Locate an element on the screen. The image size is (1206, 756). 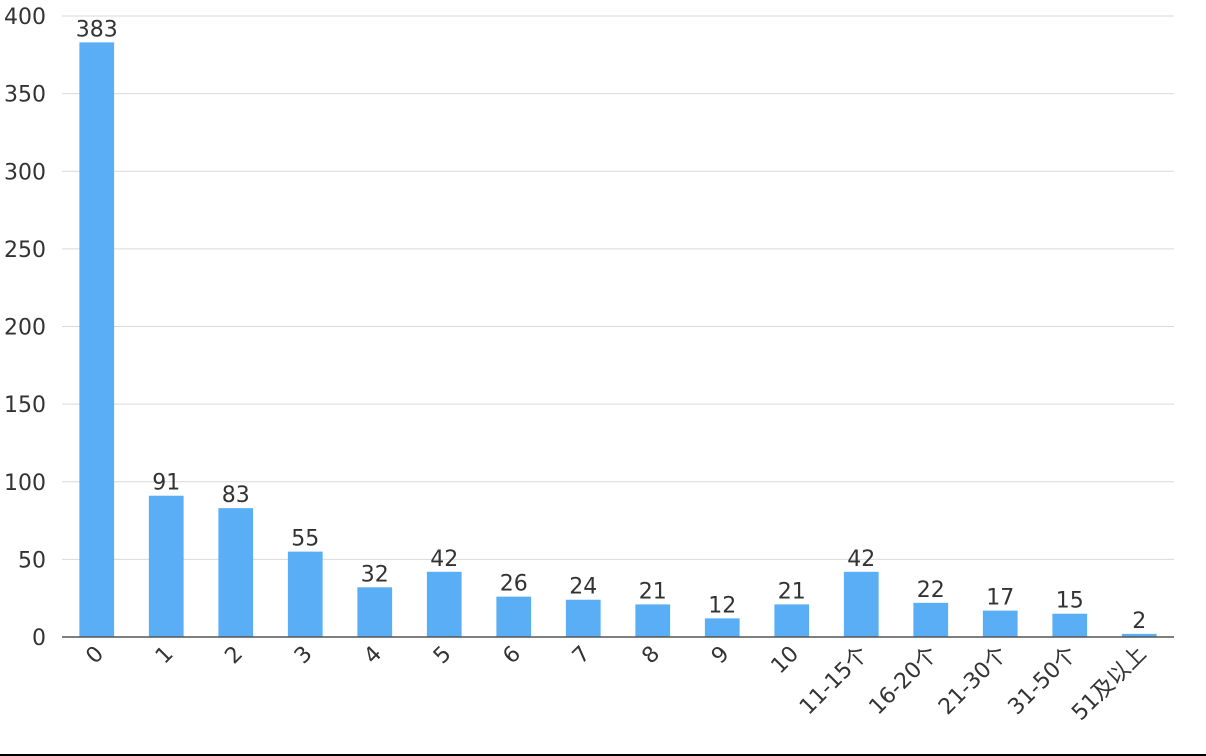
x-tick-label: 3 is located at coordinates (304, 656).